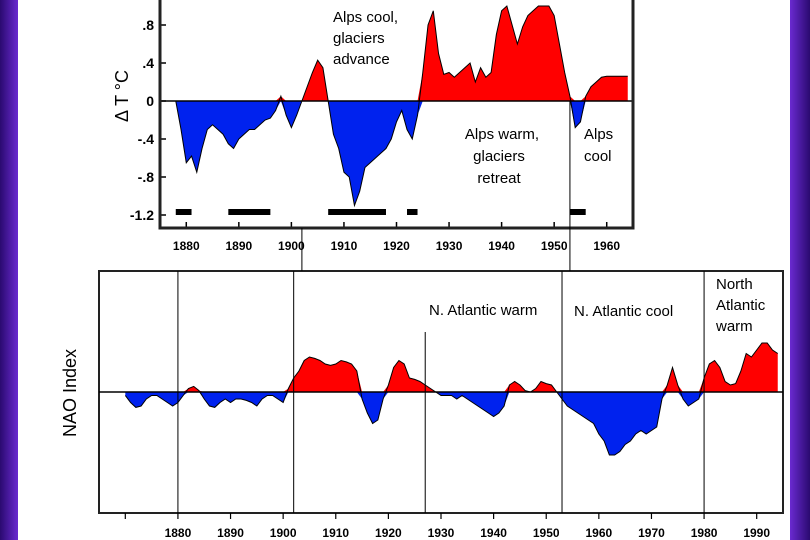 This screenshot has width=810, height=540. What do you see at coordinates (483, 310) in the screenshot?
I see `nao-annotation-na-warm: N. Atlantic warm` at bounding box center [483, 310].